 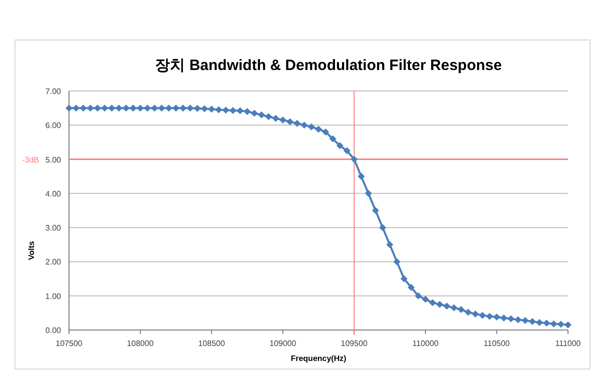 I want to click on x-tick-label: 107500, so click(x=69, y=343).